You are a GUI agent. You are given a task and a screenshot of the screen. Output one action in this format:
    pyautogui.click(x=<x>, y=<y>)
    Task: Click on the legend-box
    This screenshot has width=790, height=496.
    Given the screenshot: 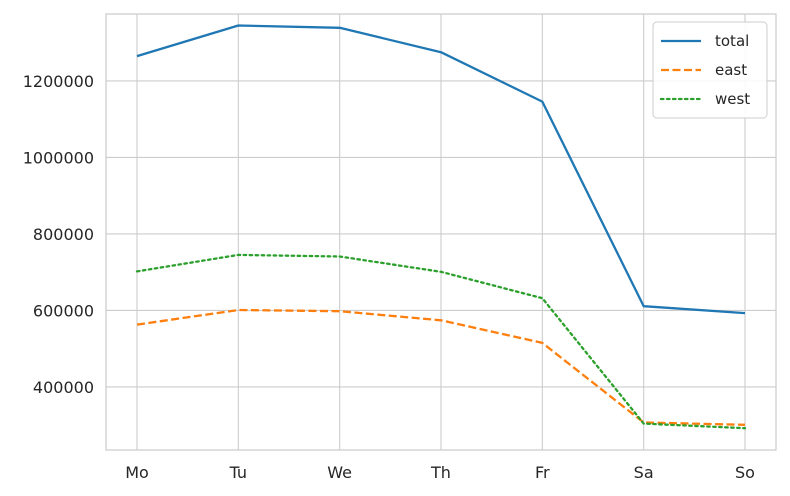 What is the action you would take?
    pyautogui.click(x=710, y=70)
    